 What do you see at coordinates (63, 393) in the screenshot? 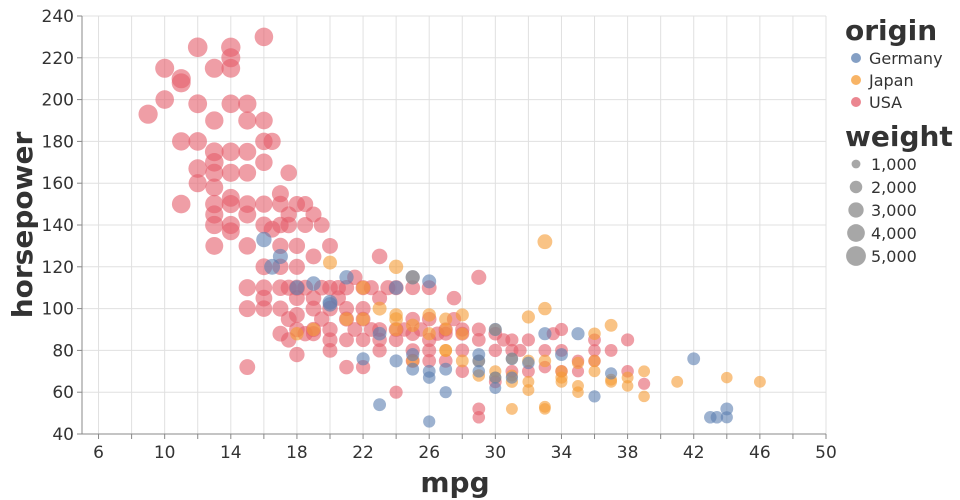
I see `y-tick-label: 60` at bounding box center [63, 393].